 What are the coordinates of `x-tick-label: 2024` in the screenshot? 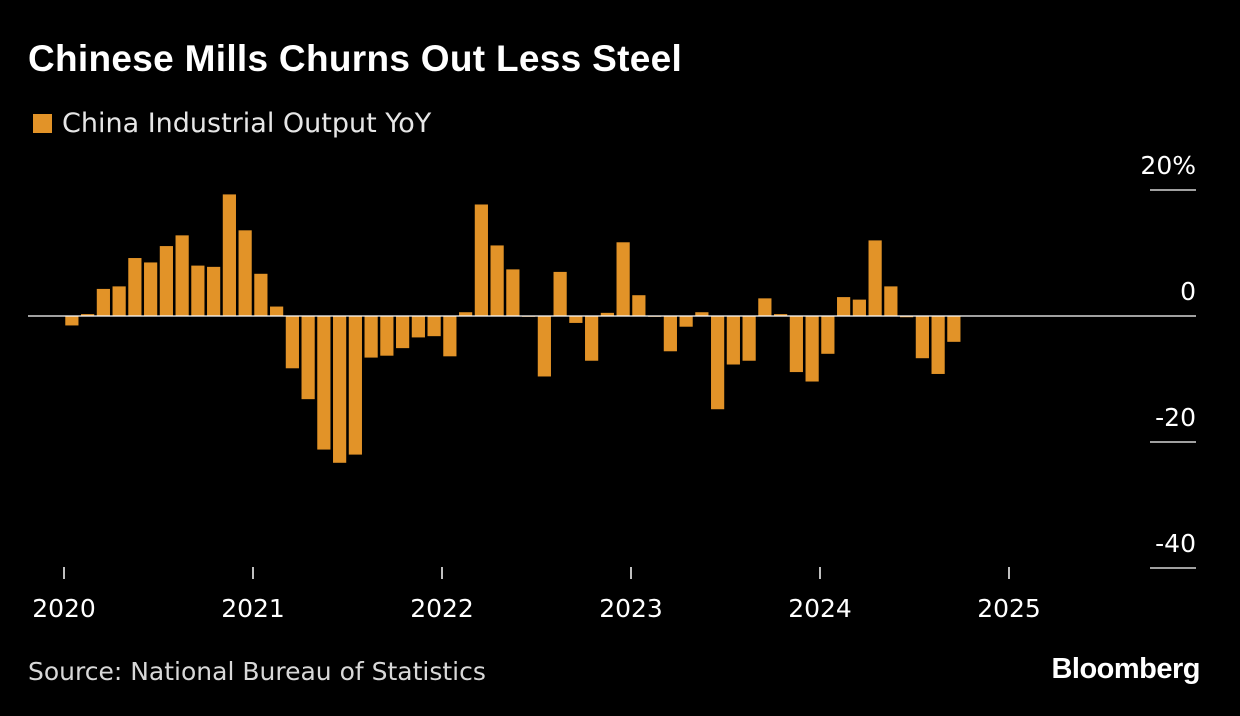 It's located at (820, 608).